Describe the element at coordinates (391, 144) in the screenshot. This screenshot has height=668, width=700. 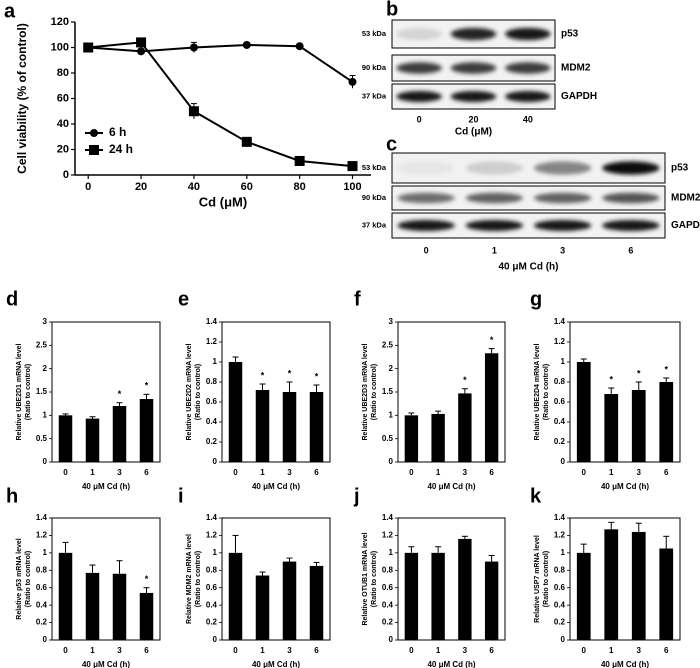
I see `panel-label: c` at that location.